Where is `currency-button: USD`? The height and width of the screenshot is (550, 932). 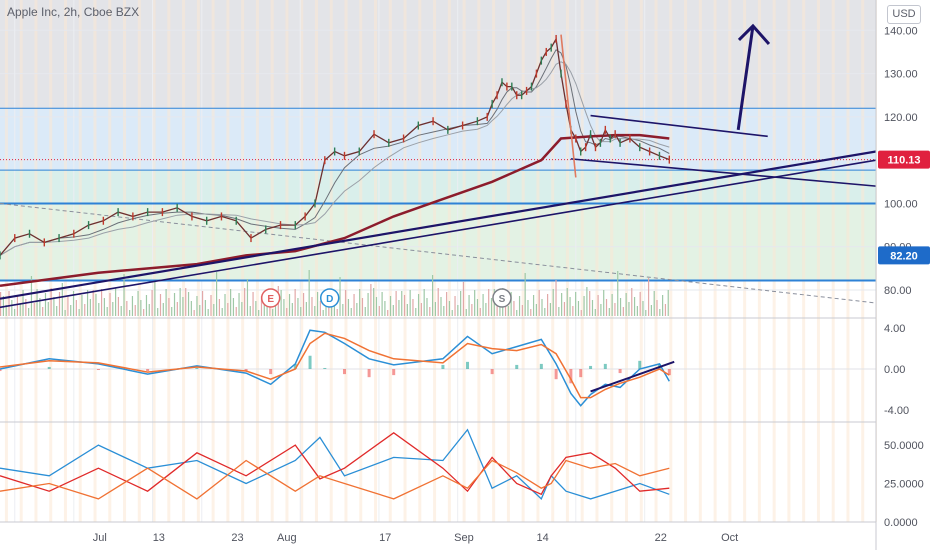 currency-button: USD is located at coordinates (904, 14).